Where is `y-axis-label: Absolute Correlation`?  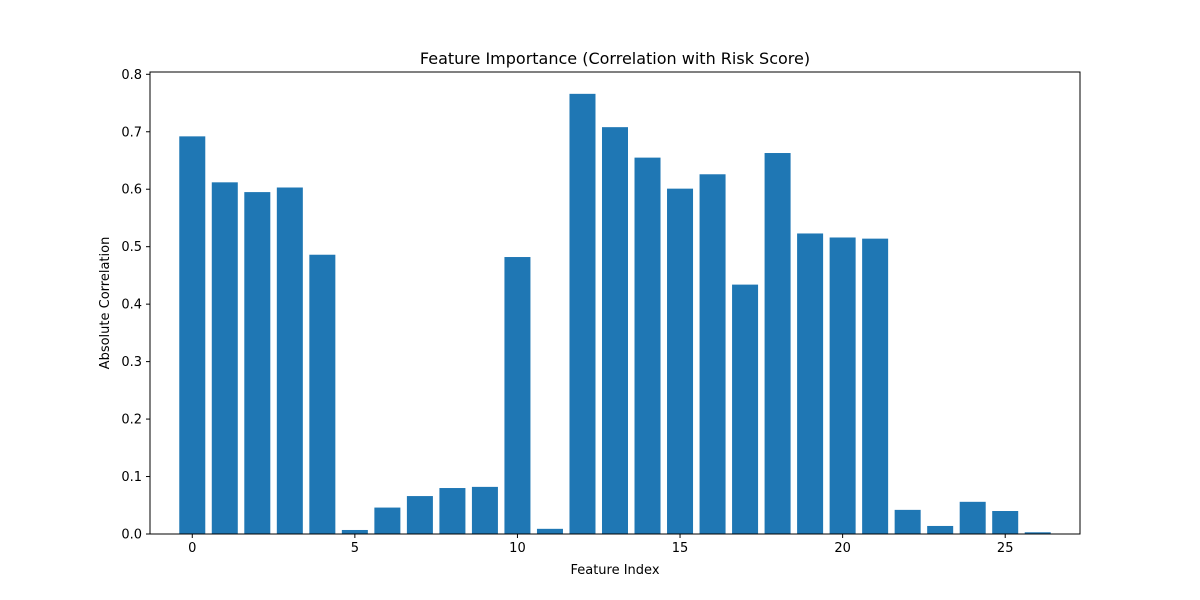
y-axis-label: Absolute Correlation is located at coordinates (105, 303).